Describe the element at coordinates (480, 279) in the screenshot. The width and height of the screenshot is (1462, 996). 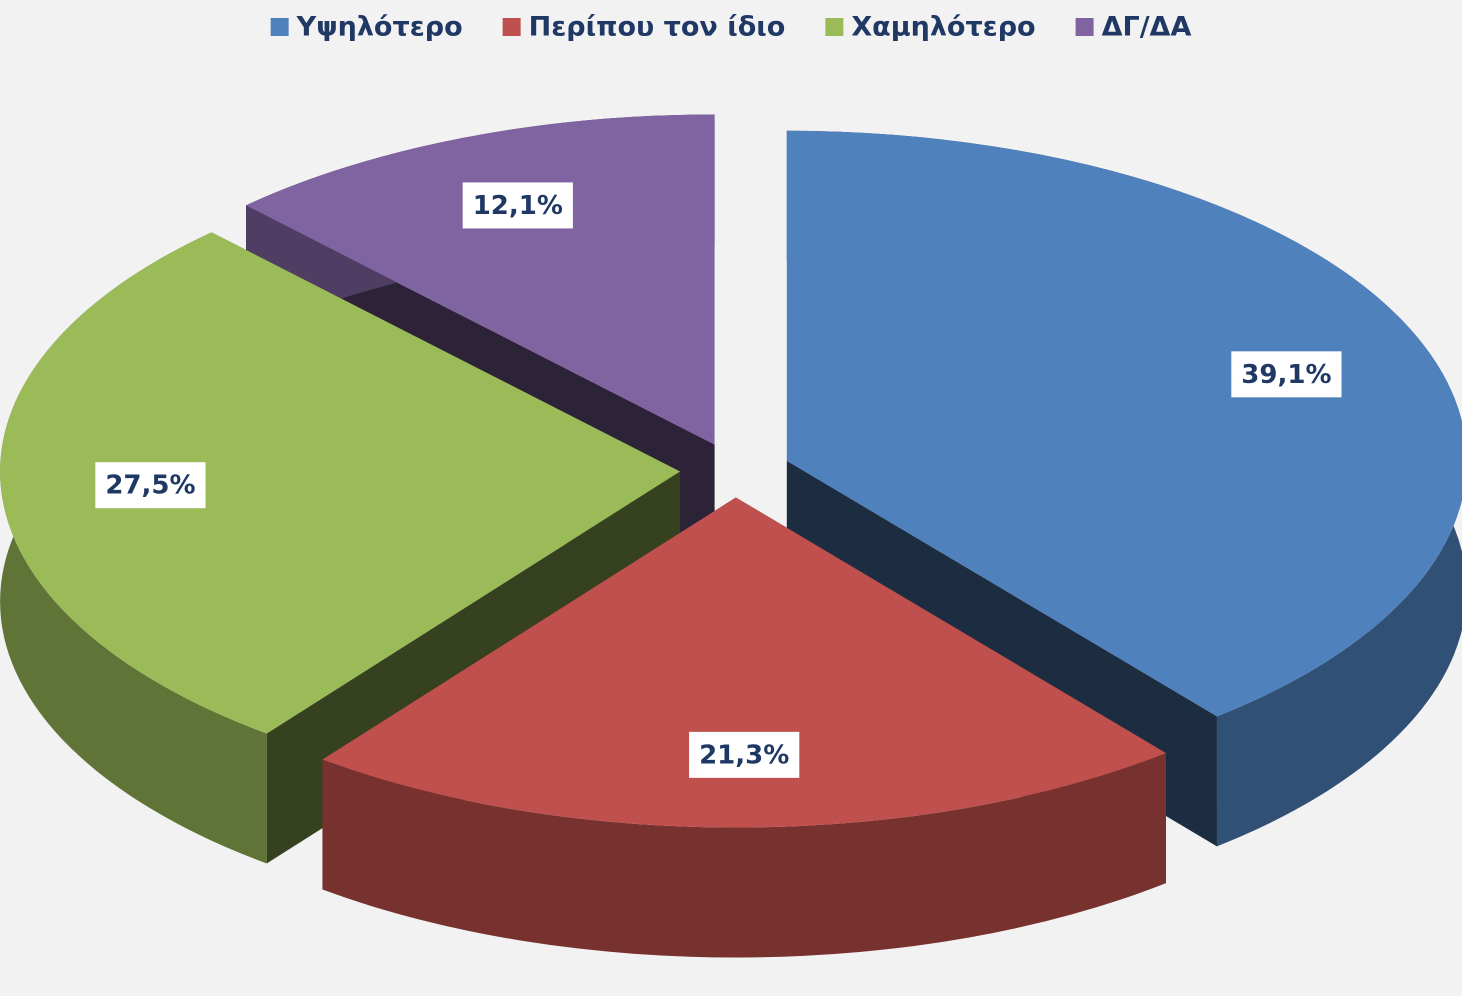
I see `slice` at that location.